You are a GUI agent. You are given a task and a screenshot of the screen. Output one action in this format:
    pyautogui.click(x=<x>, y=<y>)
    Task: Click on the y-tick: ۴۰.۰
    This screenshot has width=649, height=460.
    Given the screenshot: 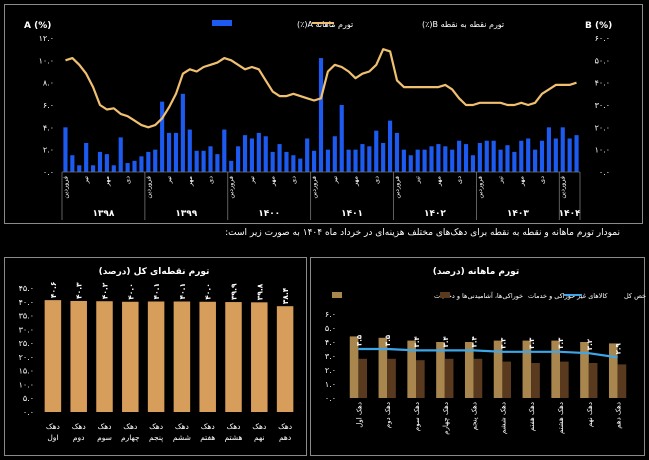 What is the action you would take?
    pyautogui.click(x=26, y=302)
    